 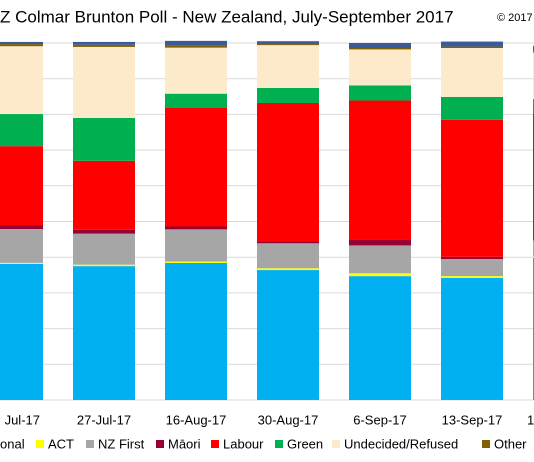 What do you see at coordinates (196, 419) in the screenshot?
I see `x-tick-label: 16-Aug-17` at bounding box center [196, 419].